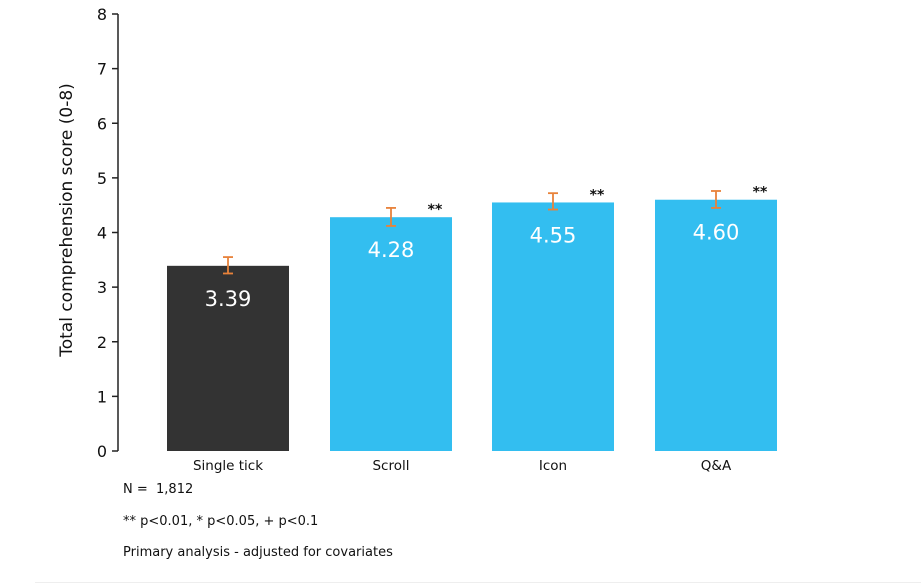 The height and width of the screenshot is (588, 921). I want to click on x-tick-label: Scroll, so click(390, 466).